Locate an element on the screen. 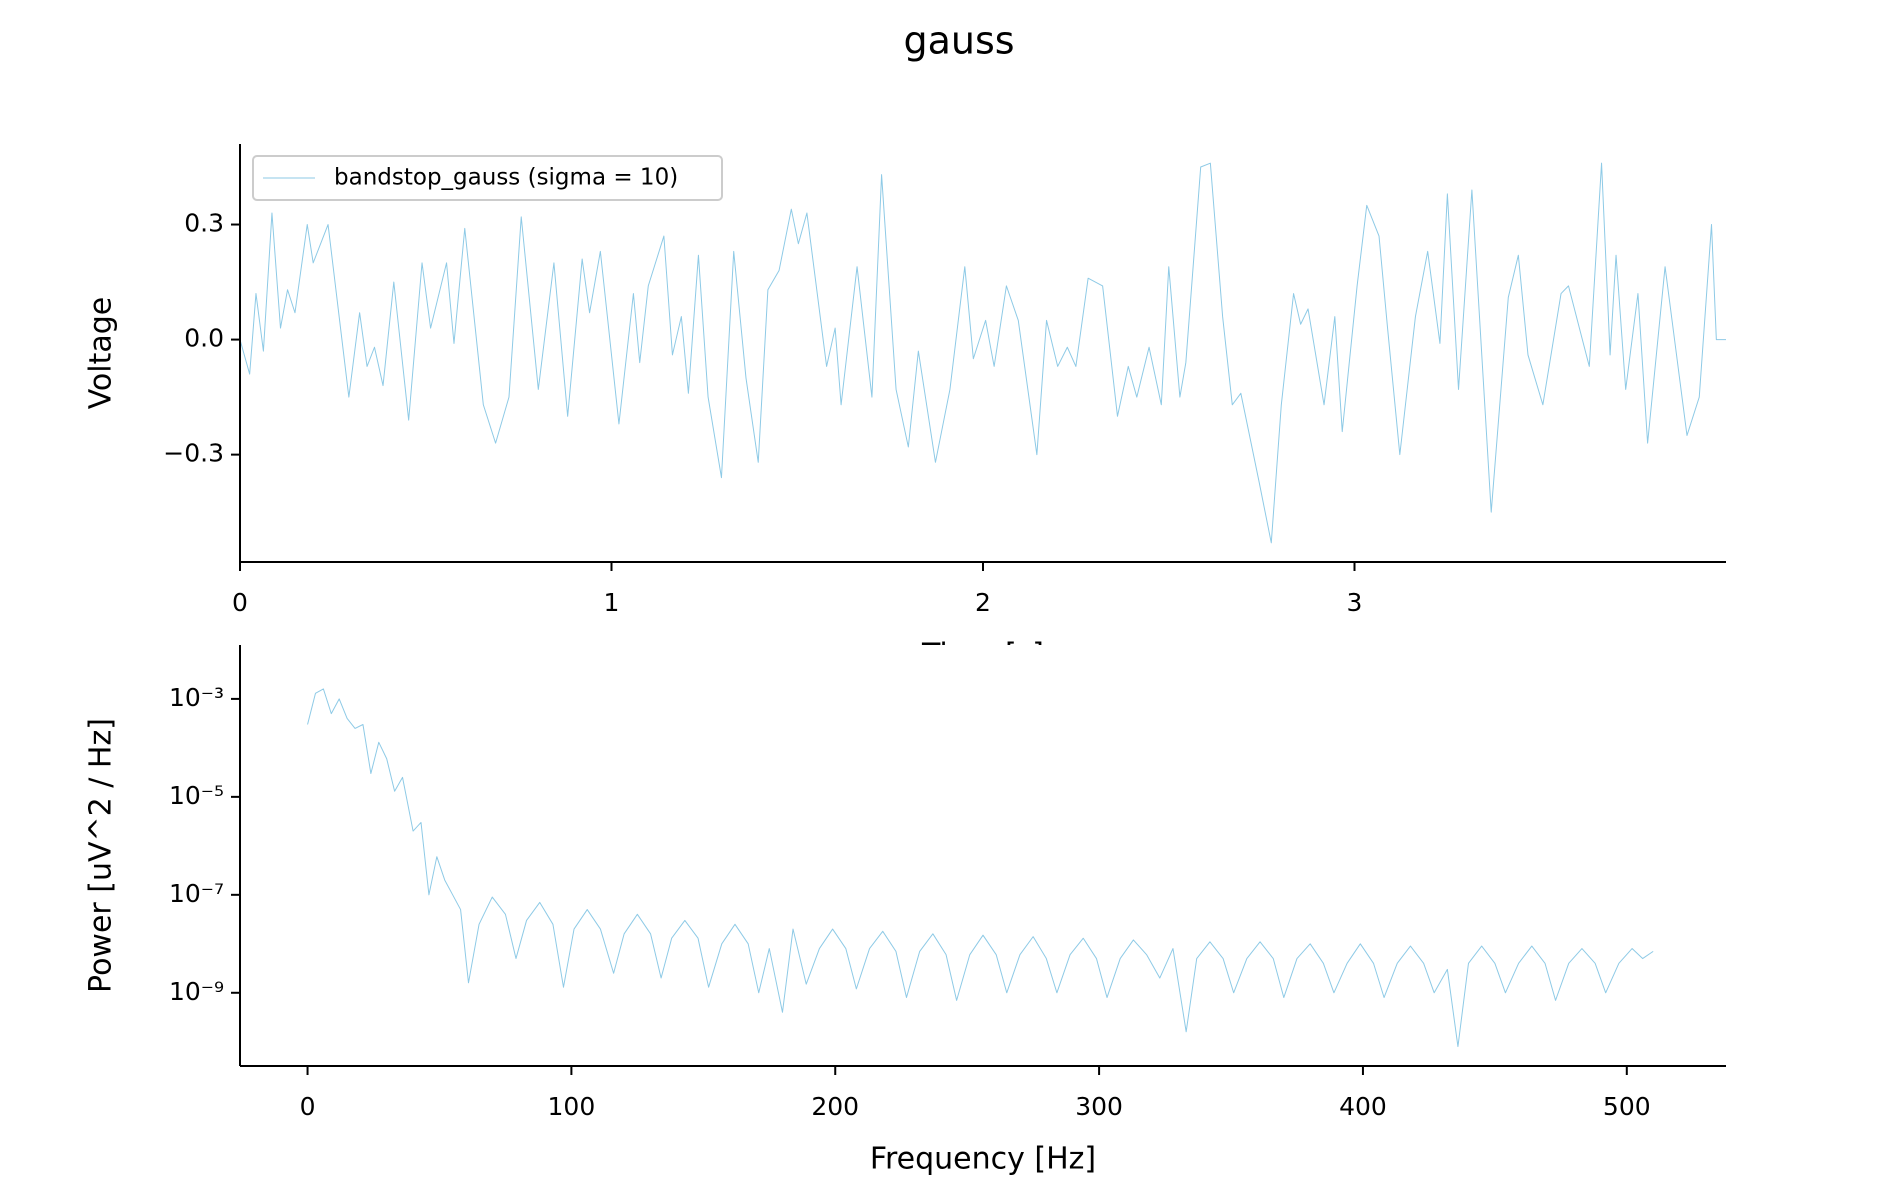 The width and height of the screenshot is (1889, 1181). y-tick-label: 0.0 is located at coordinates (204, 338).